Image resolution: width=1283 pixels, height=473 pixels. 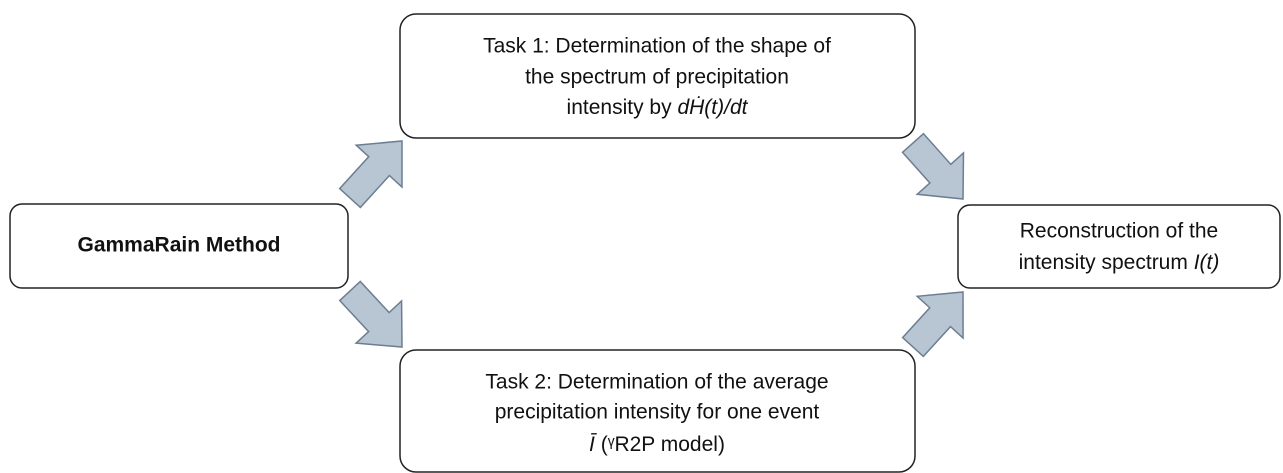 I want to click on task1-line: the spectrum of precipitation, so click(x=657, y=77).